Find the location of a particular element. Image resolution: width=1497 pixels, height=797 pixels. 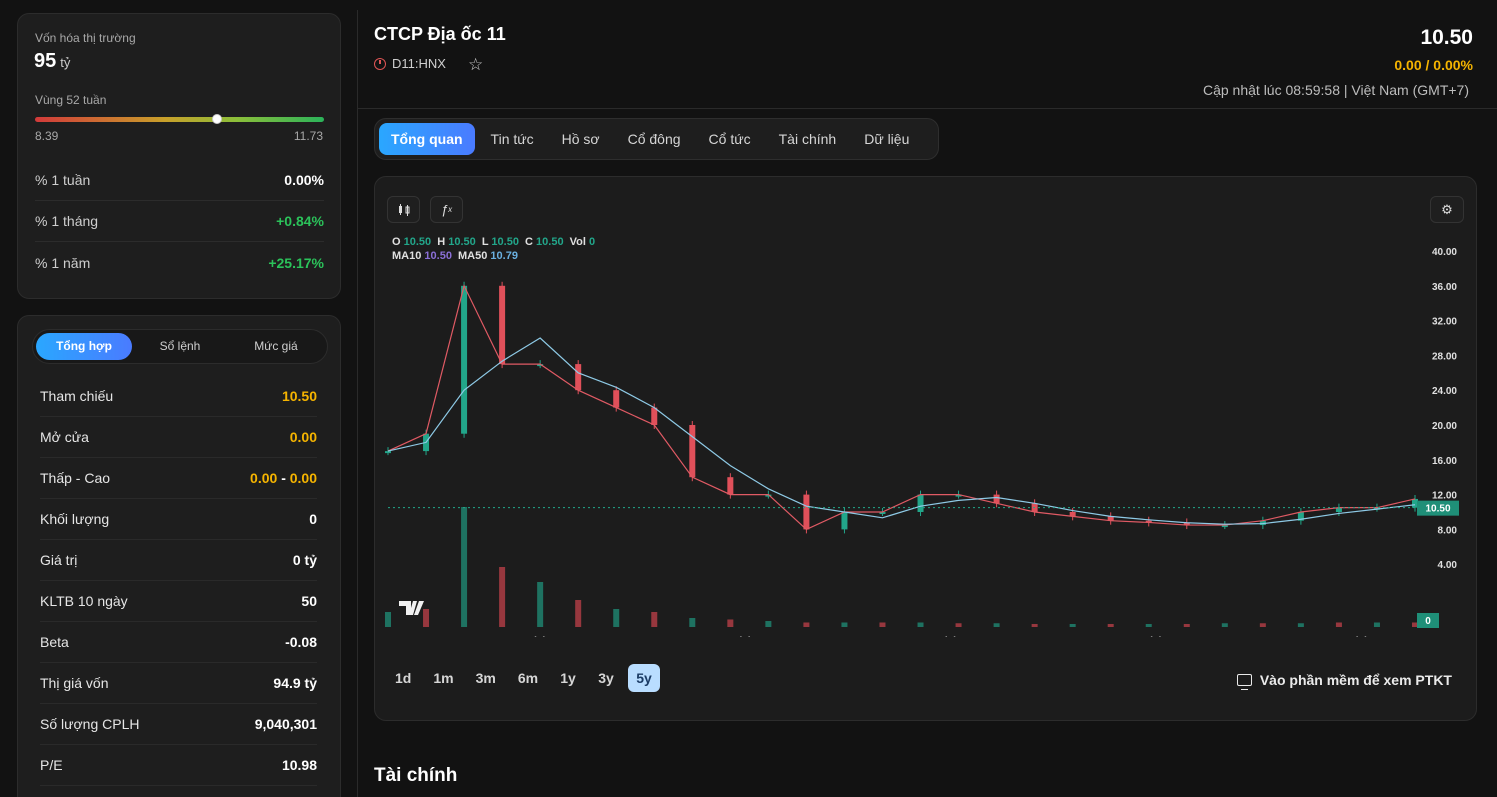

stats-subtabs: Tổng hợp Sổ lệnh Mức giá is located at coordinates (180, 346).